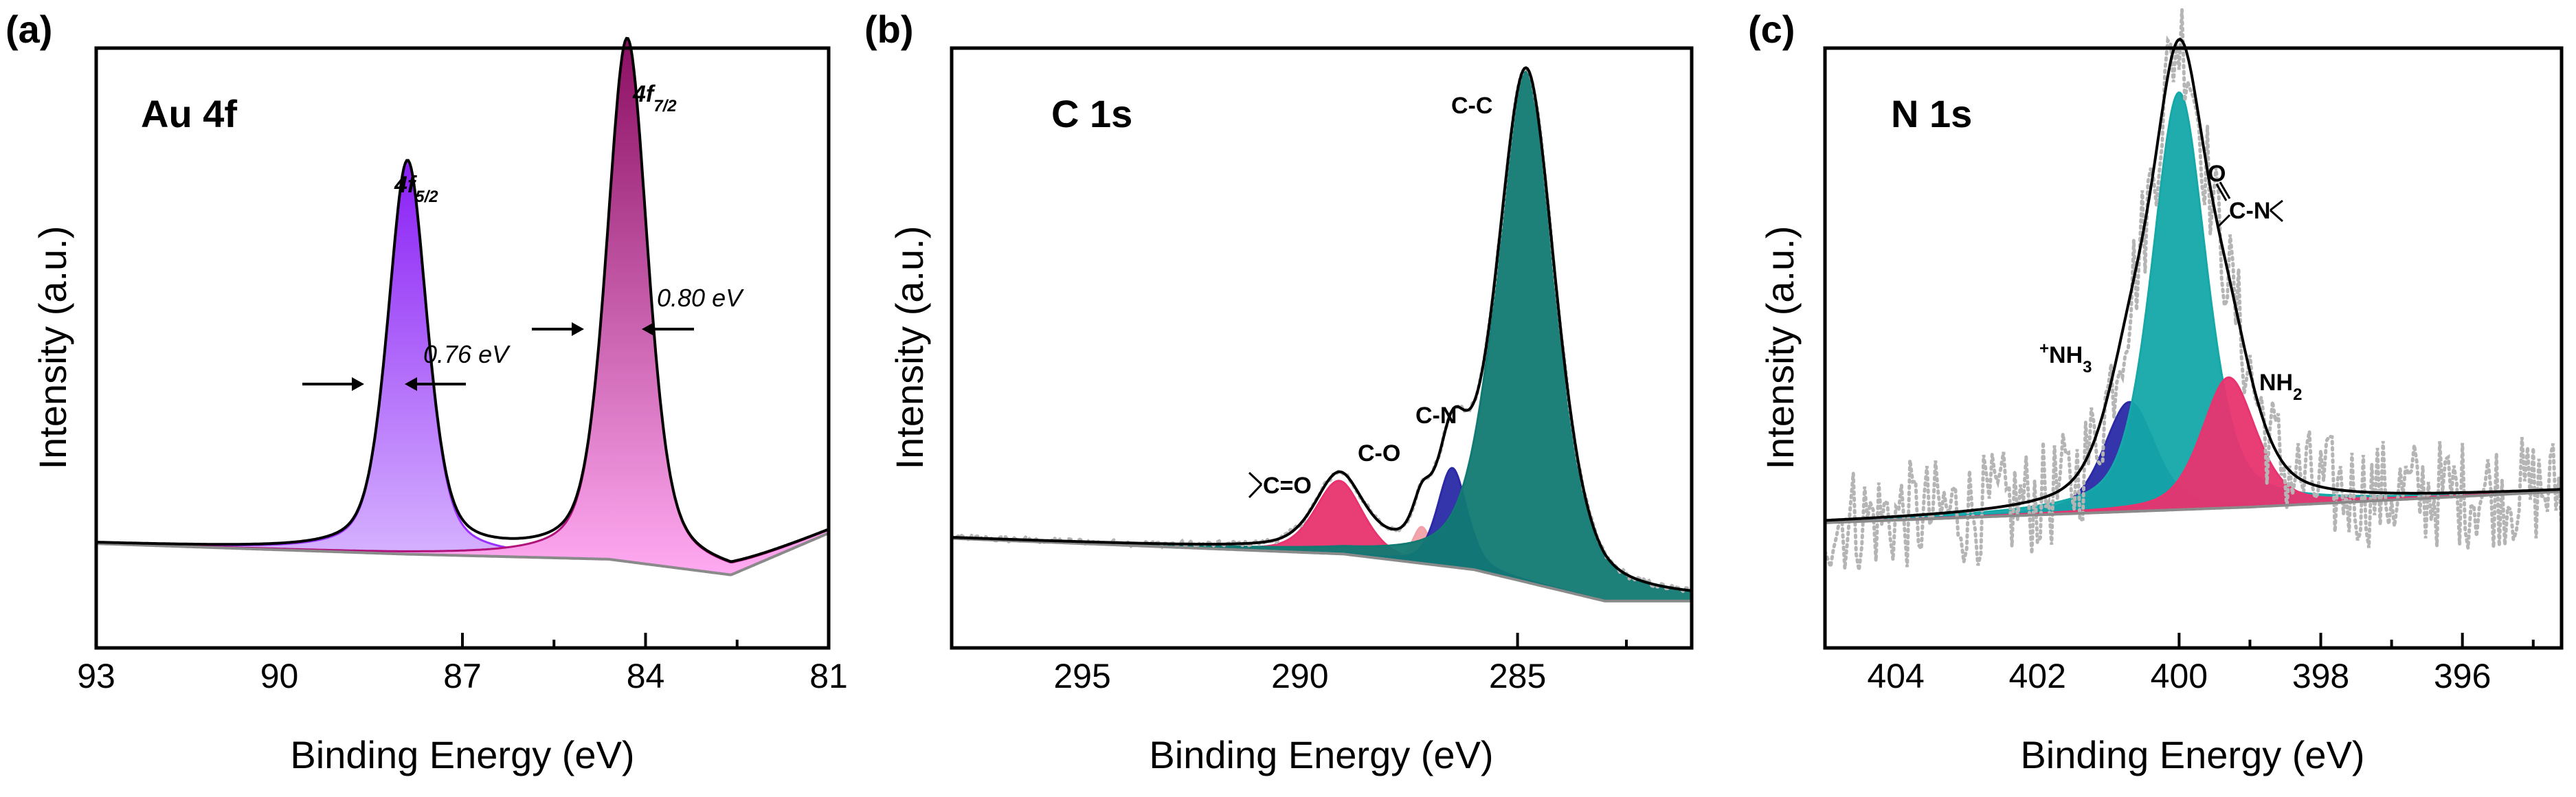 This screenshot has width=2576, height=797. Describe the element at coordinates (467, 354) in the screenshot. I see `fwhm-label-4f52: 0.76 eV` at that location.